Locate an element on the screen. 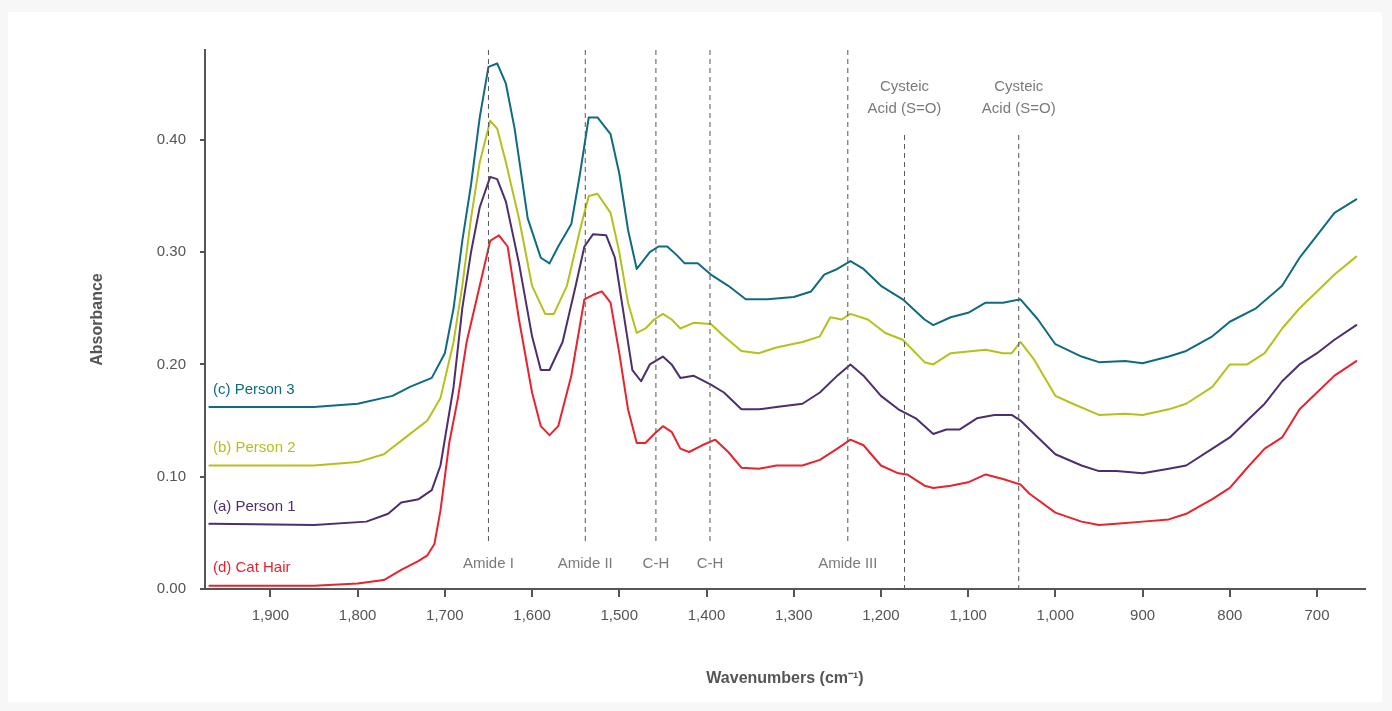 This screenshot has width=1392, height=711. series-label: (d) Cat Hair is located at coordinates (252, 567).